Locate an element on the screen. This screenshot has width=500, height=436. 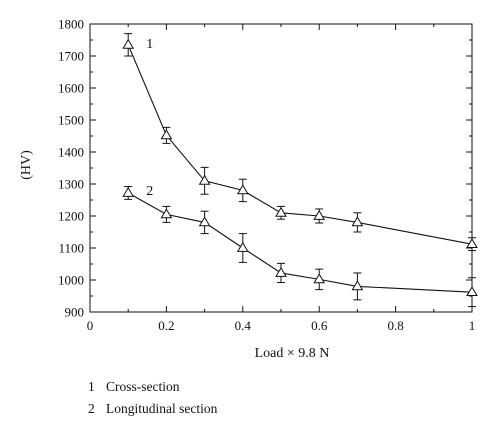
y-tick-label: 1500 is located at coordinates (71, 120).